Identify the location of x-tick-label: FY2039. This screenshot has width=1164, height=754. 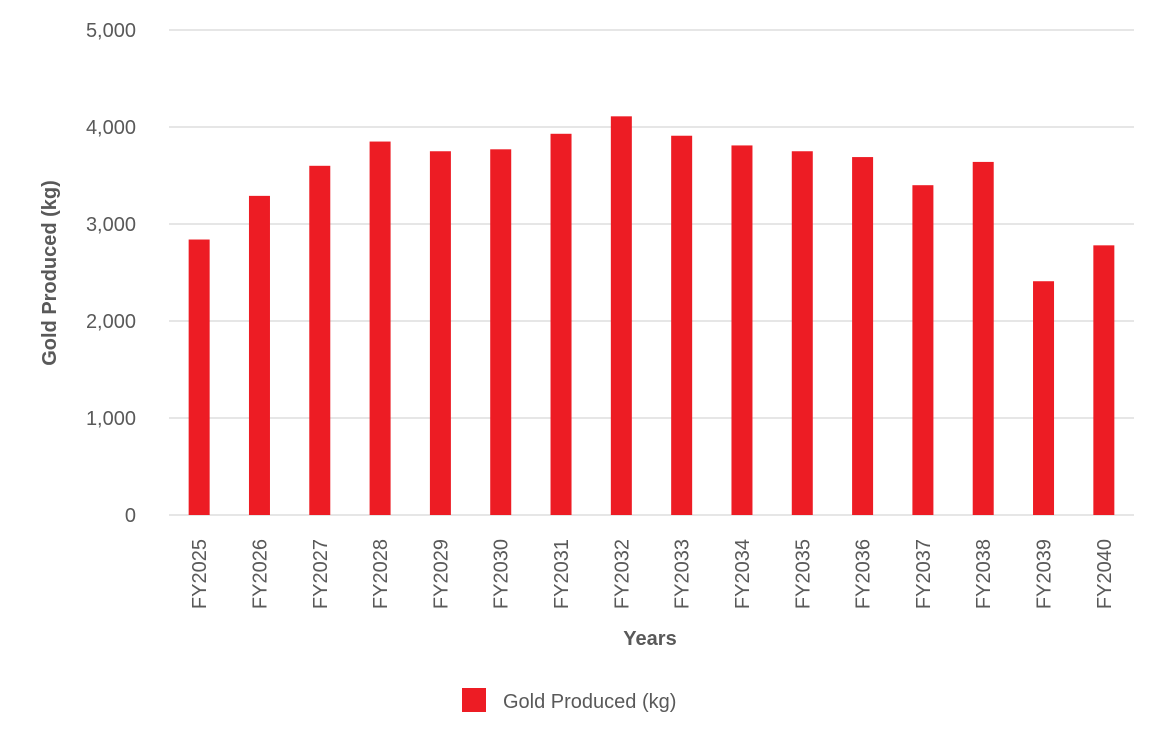
(1045, 574).